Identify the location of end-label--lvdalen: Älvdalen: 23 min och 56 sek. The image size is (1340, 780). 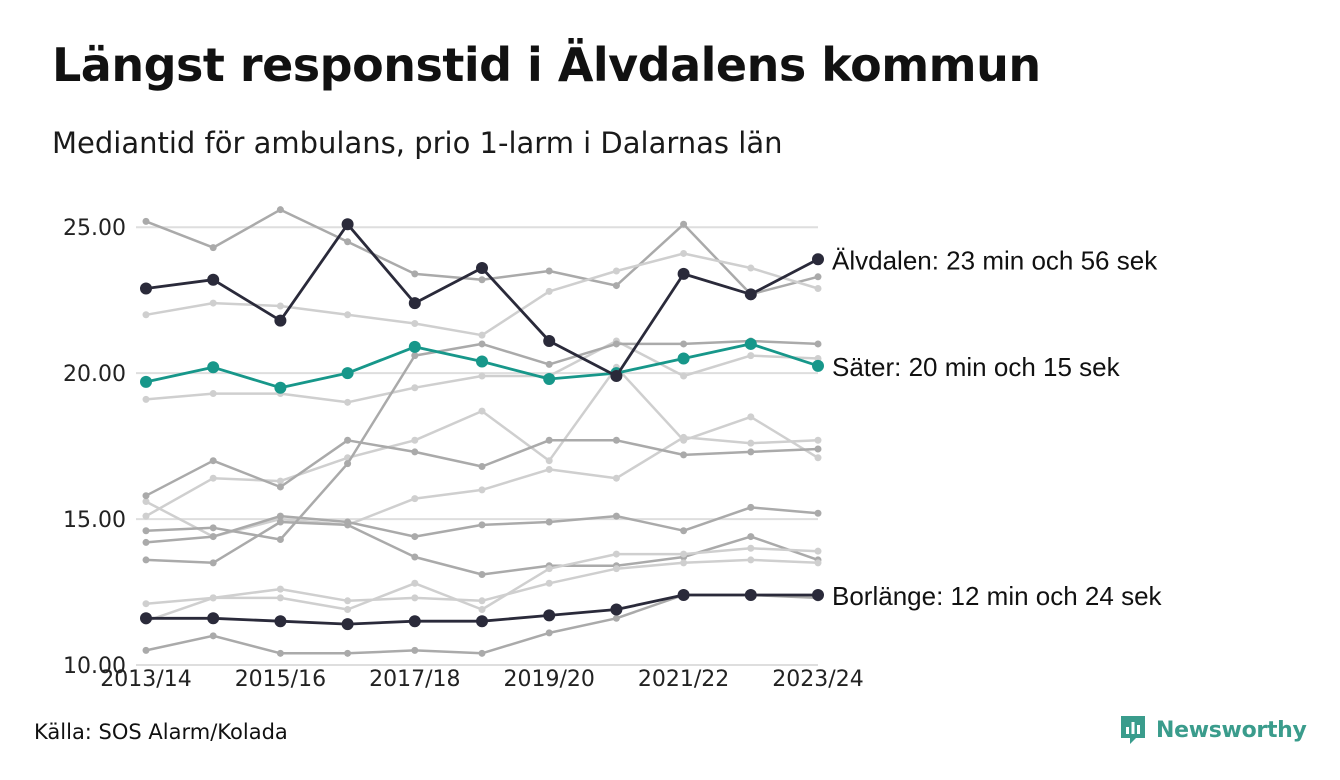
(995, 260).